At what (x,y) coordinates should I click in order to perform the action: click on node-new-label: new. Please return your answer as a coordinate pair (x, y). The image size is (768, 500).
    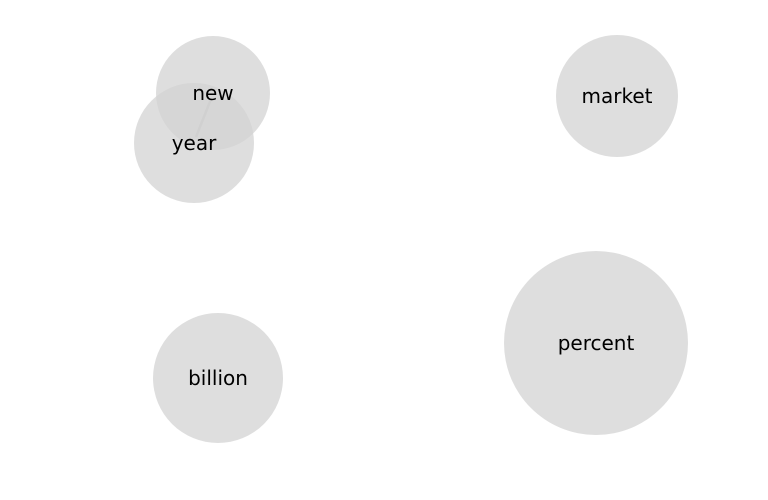
    Looking at the image, I should click on (212, 93).